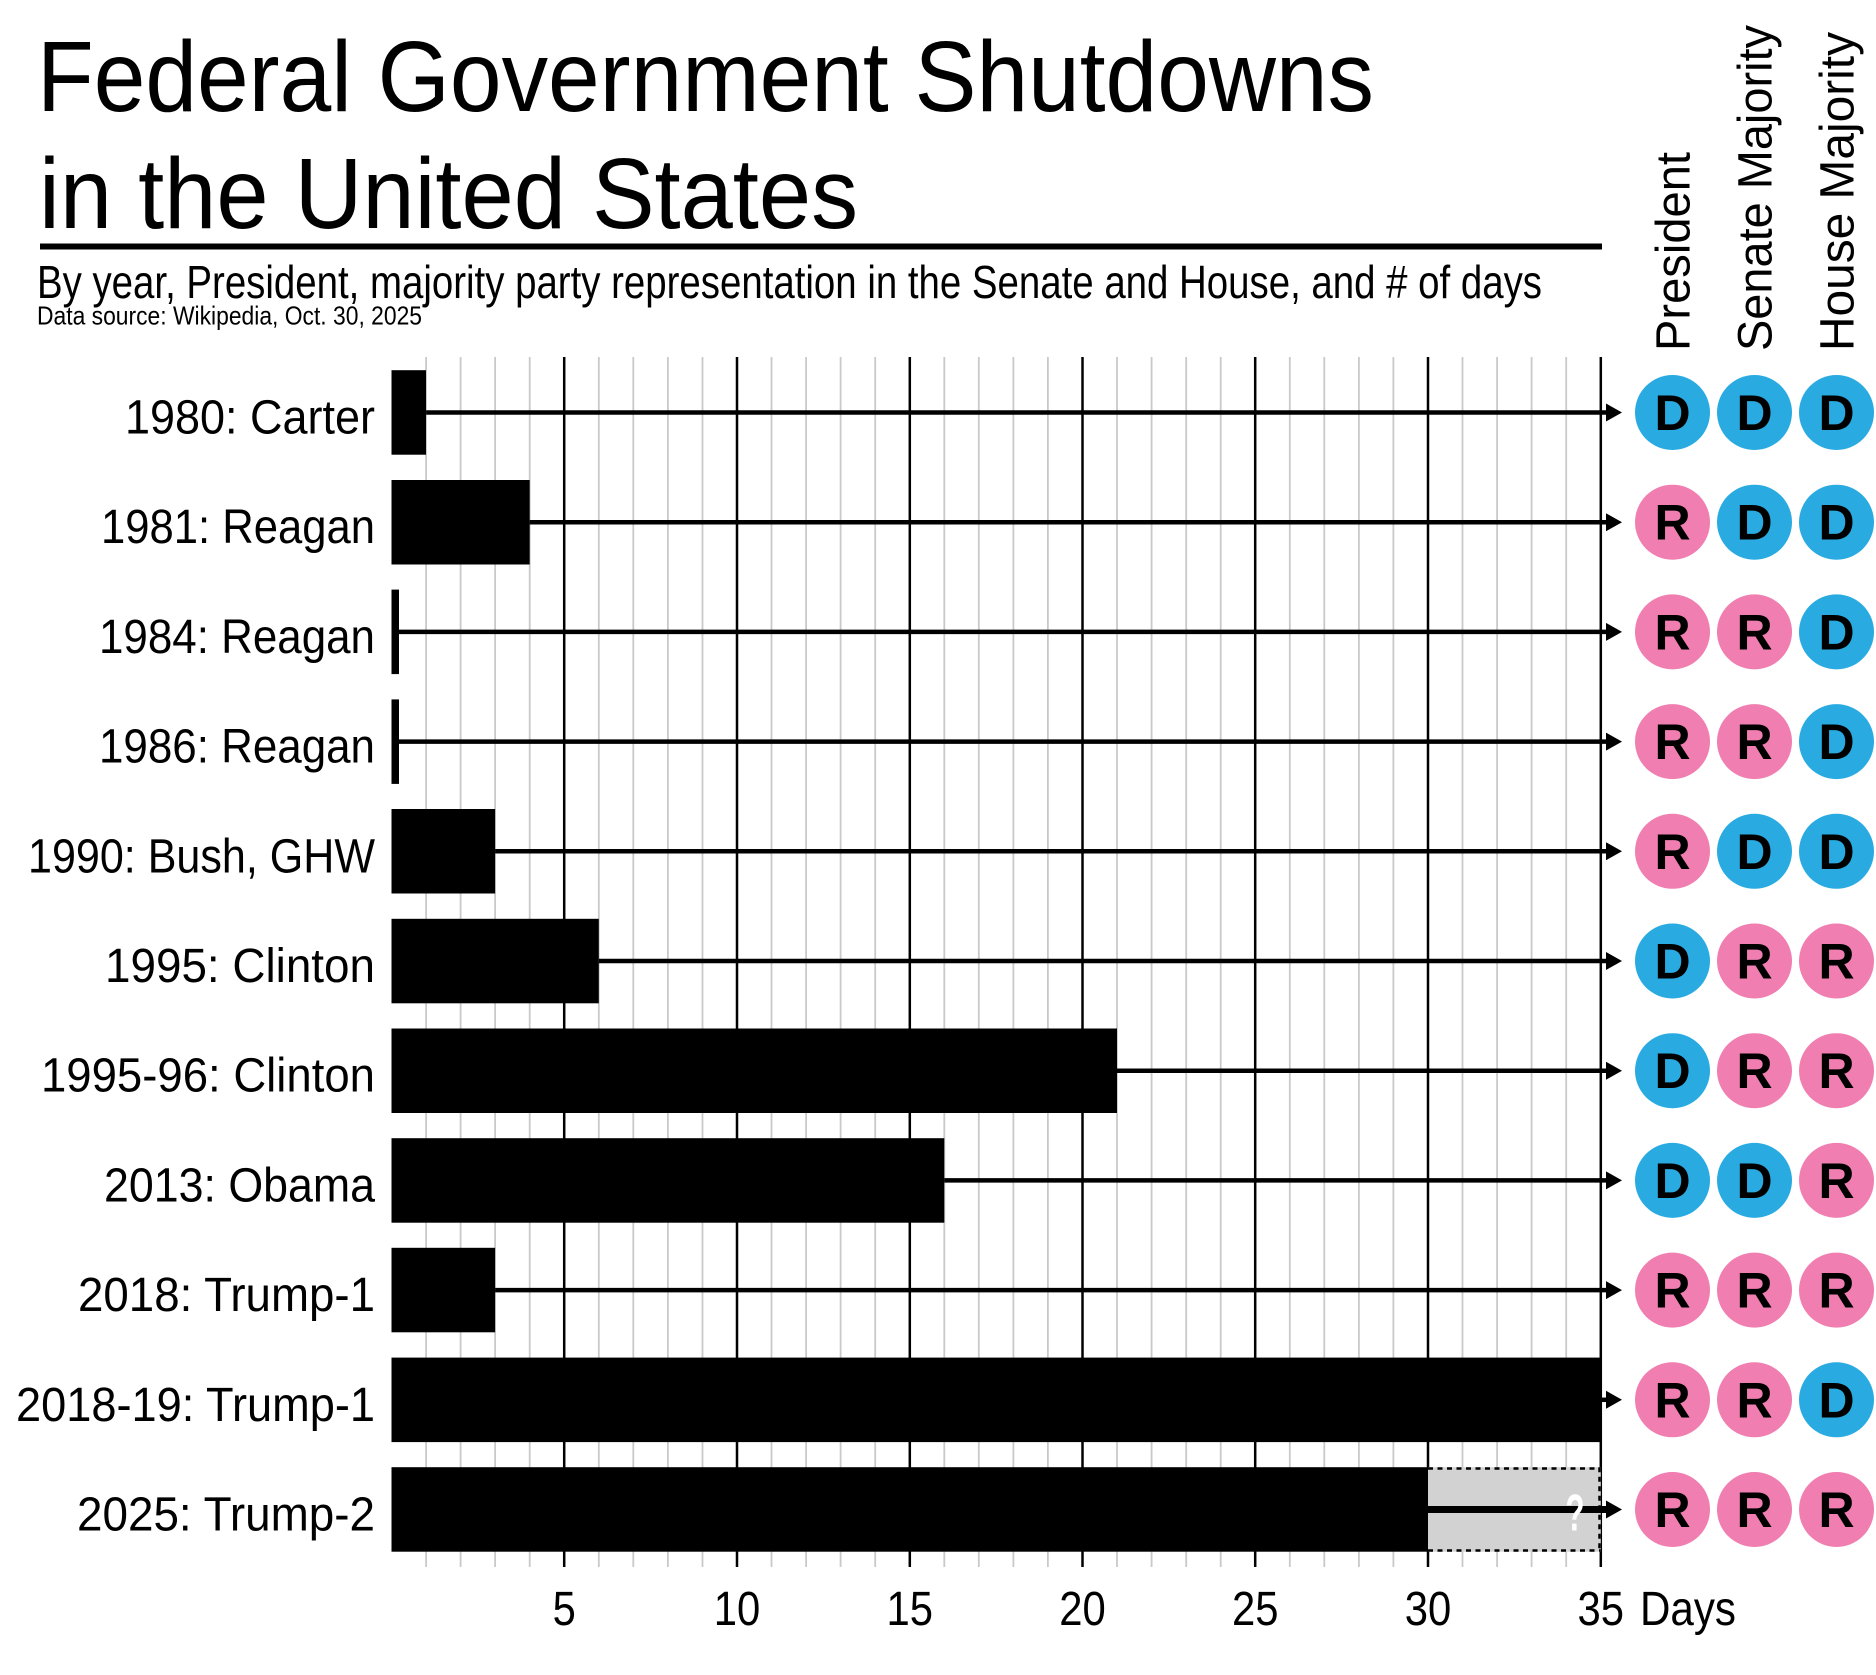 The width and height of the screenshot is (1876, 1675). I want to click on svg-text: 2025: Trump-2, so click(226, 1515).